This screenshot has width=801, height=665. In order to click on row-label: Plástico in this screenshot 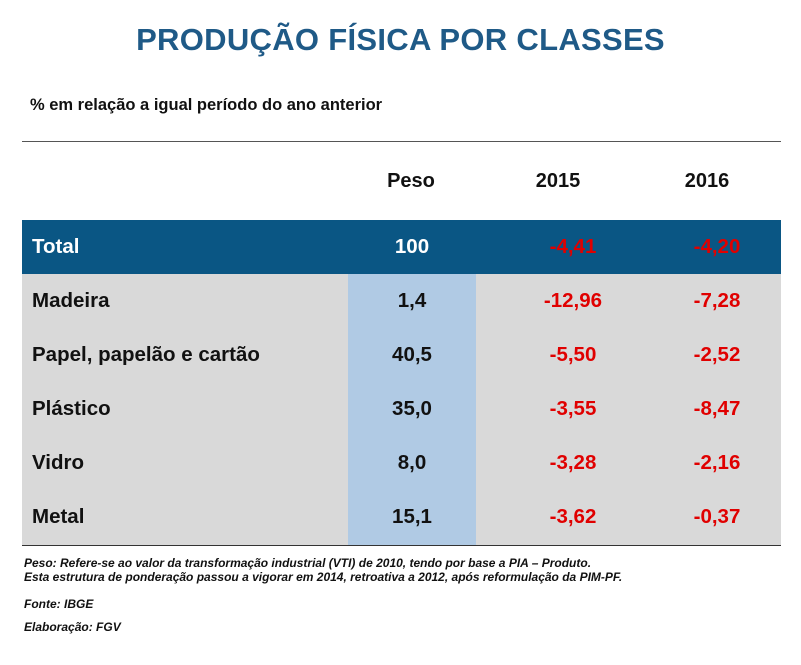, I will do `click(71, 408)`.